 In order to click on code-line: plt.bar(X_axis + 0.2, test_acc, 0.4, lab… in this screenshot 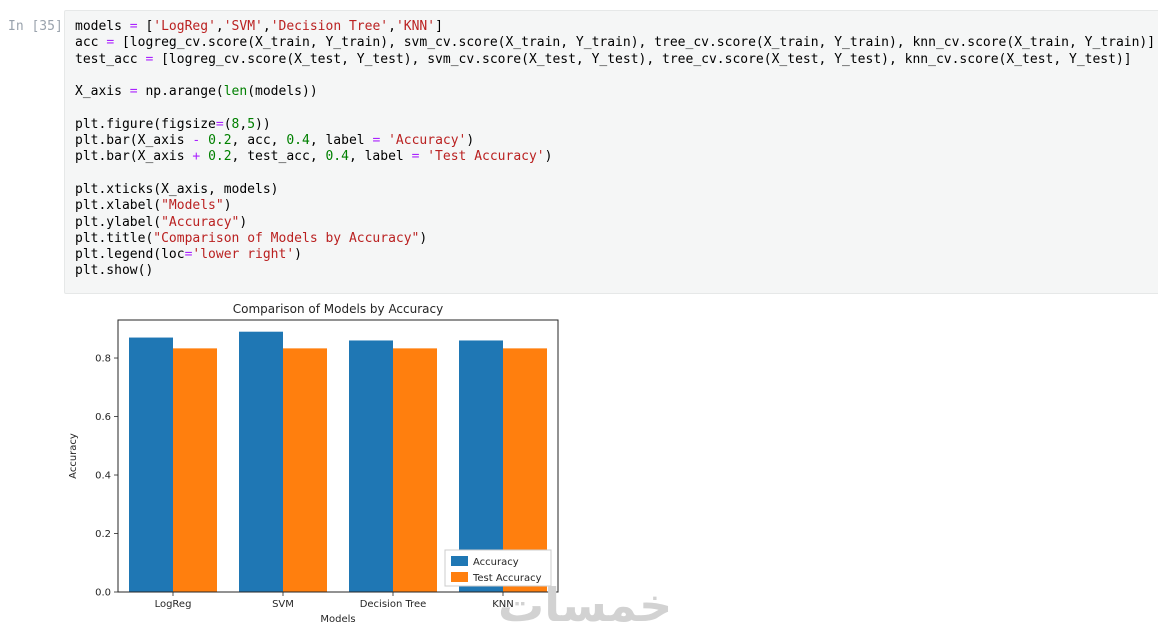, I will do `click(615, 157)`.